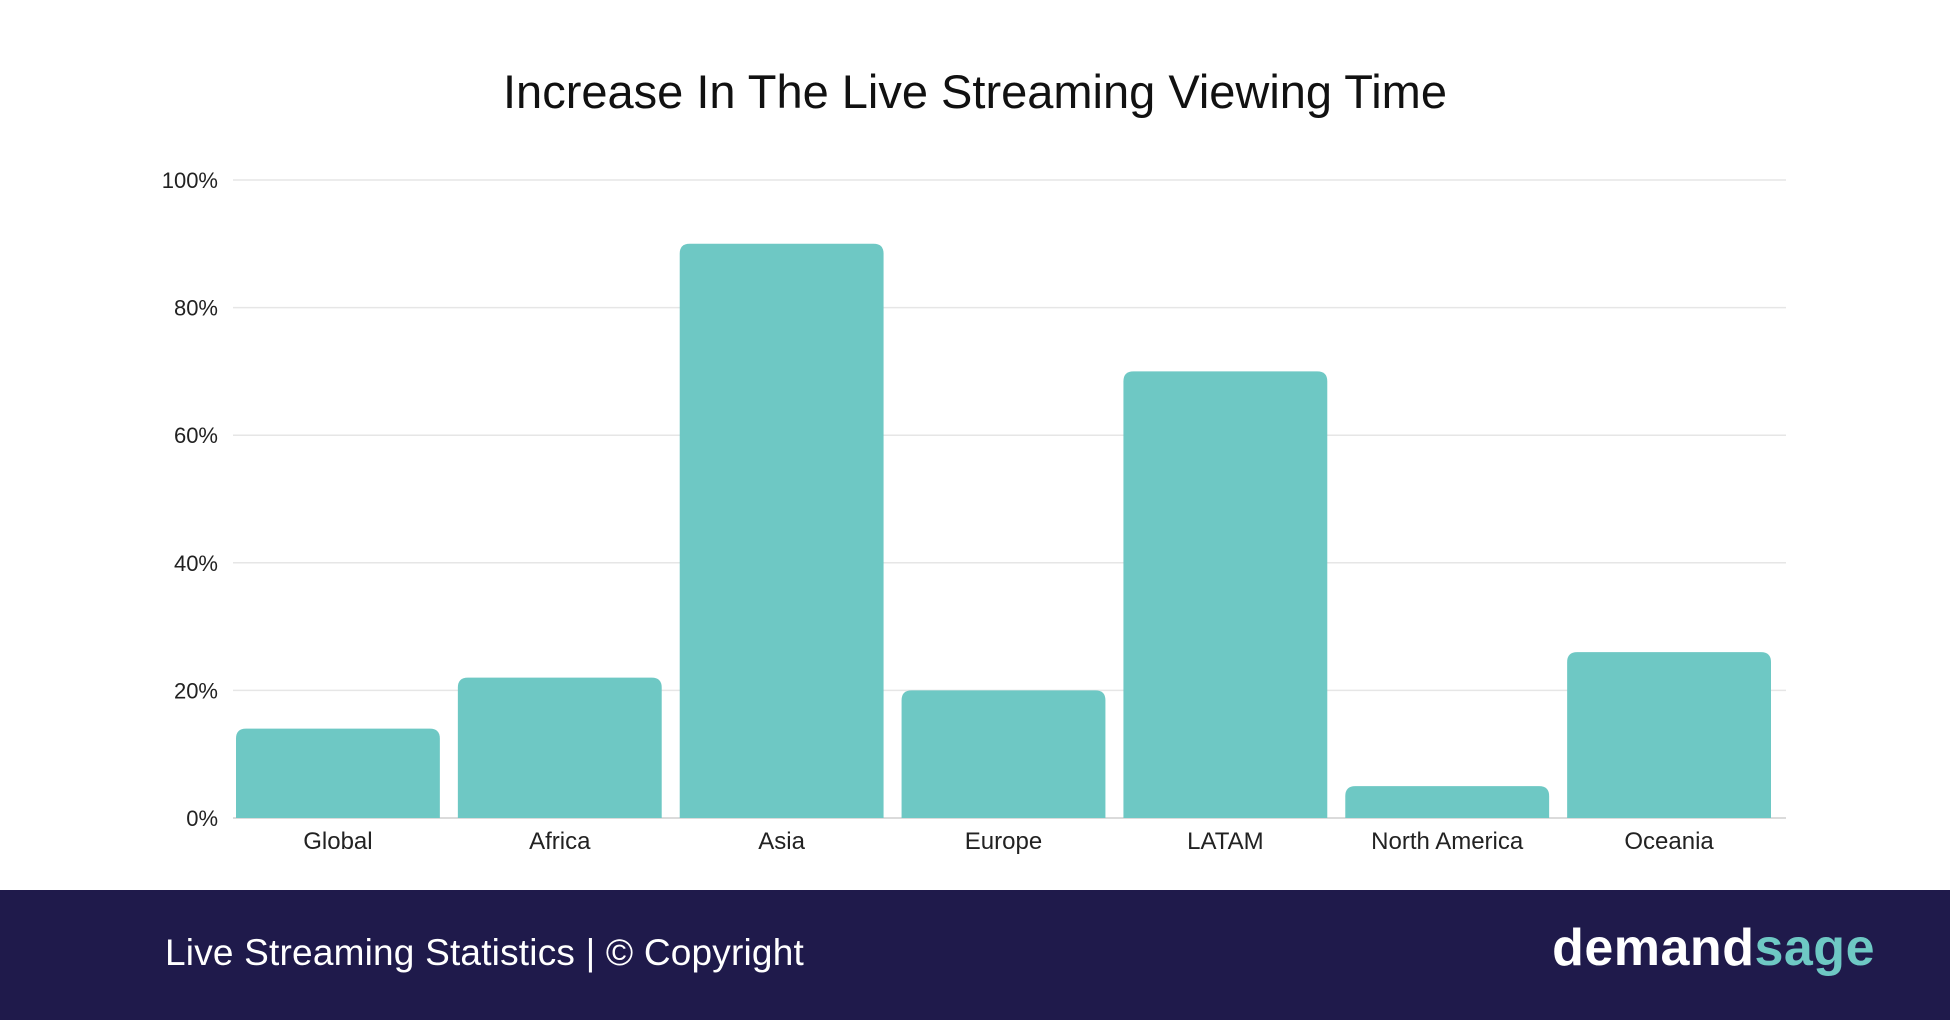 This screenshot has height=1020, width=1950. Describe the element at coordinates (781, 531) in the screenshot. I see `bar-asia` at that location.